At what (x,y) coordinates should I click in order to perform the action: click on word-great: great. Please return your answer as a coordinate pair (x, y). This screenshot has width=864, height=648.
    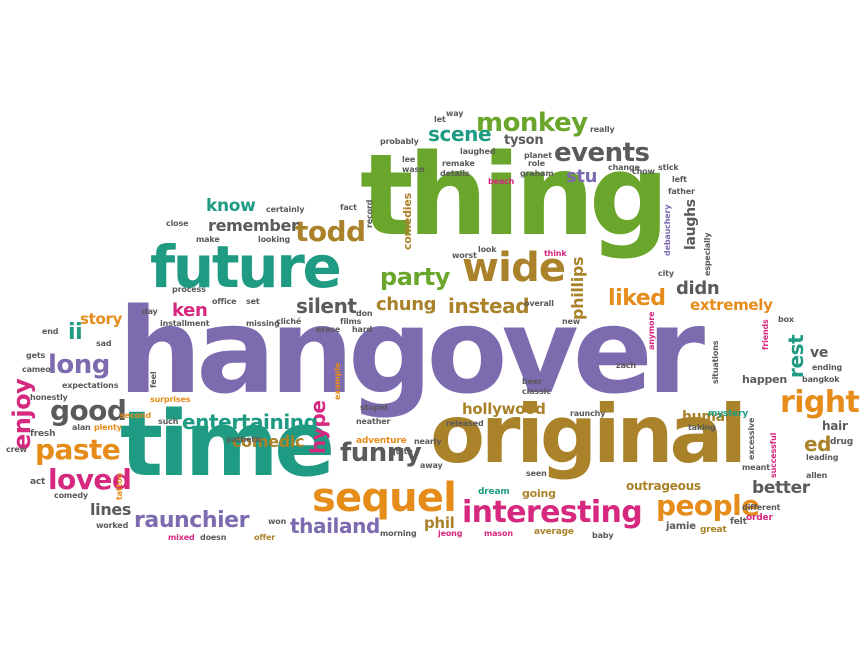
    Looking at the image, I should click on (713, 530).